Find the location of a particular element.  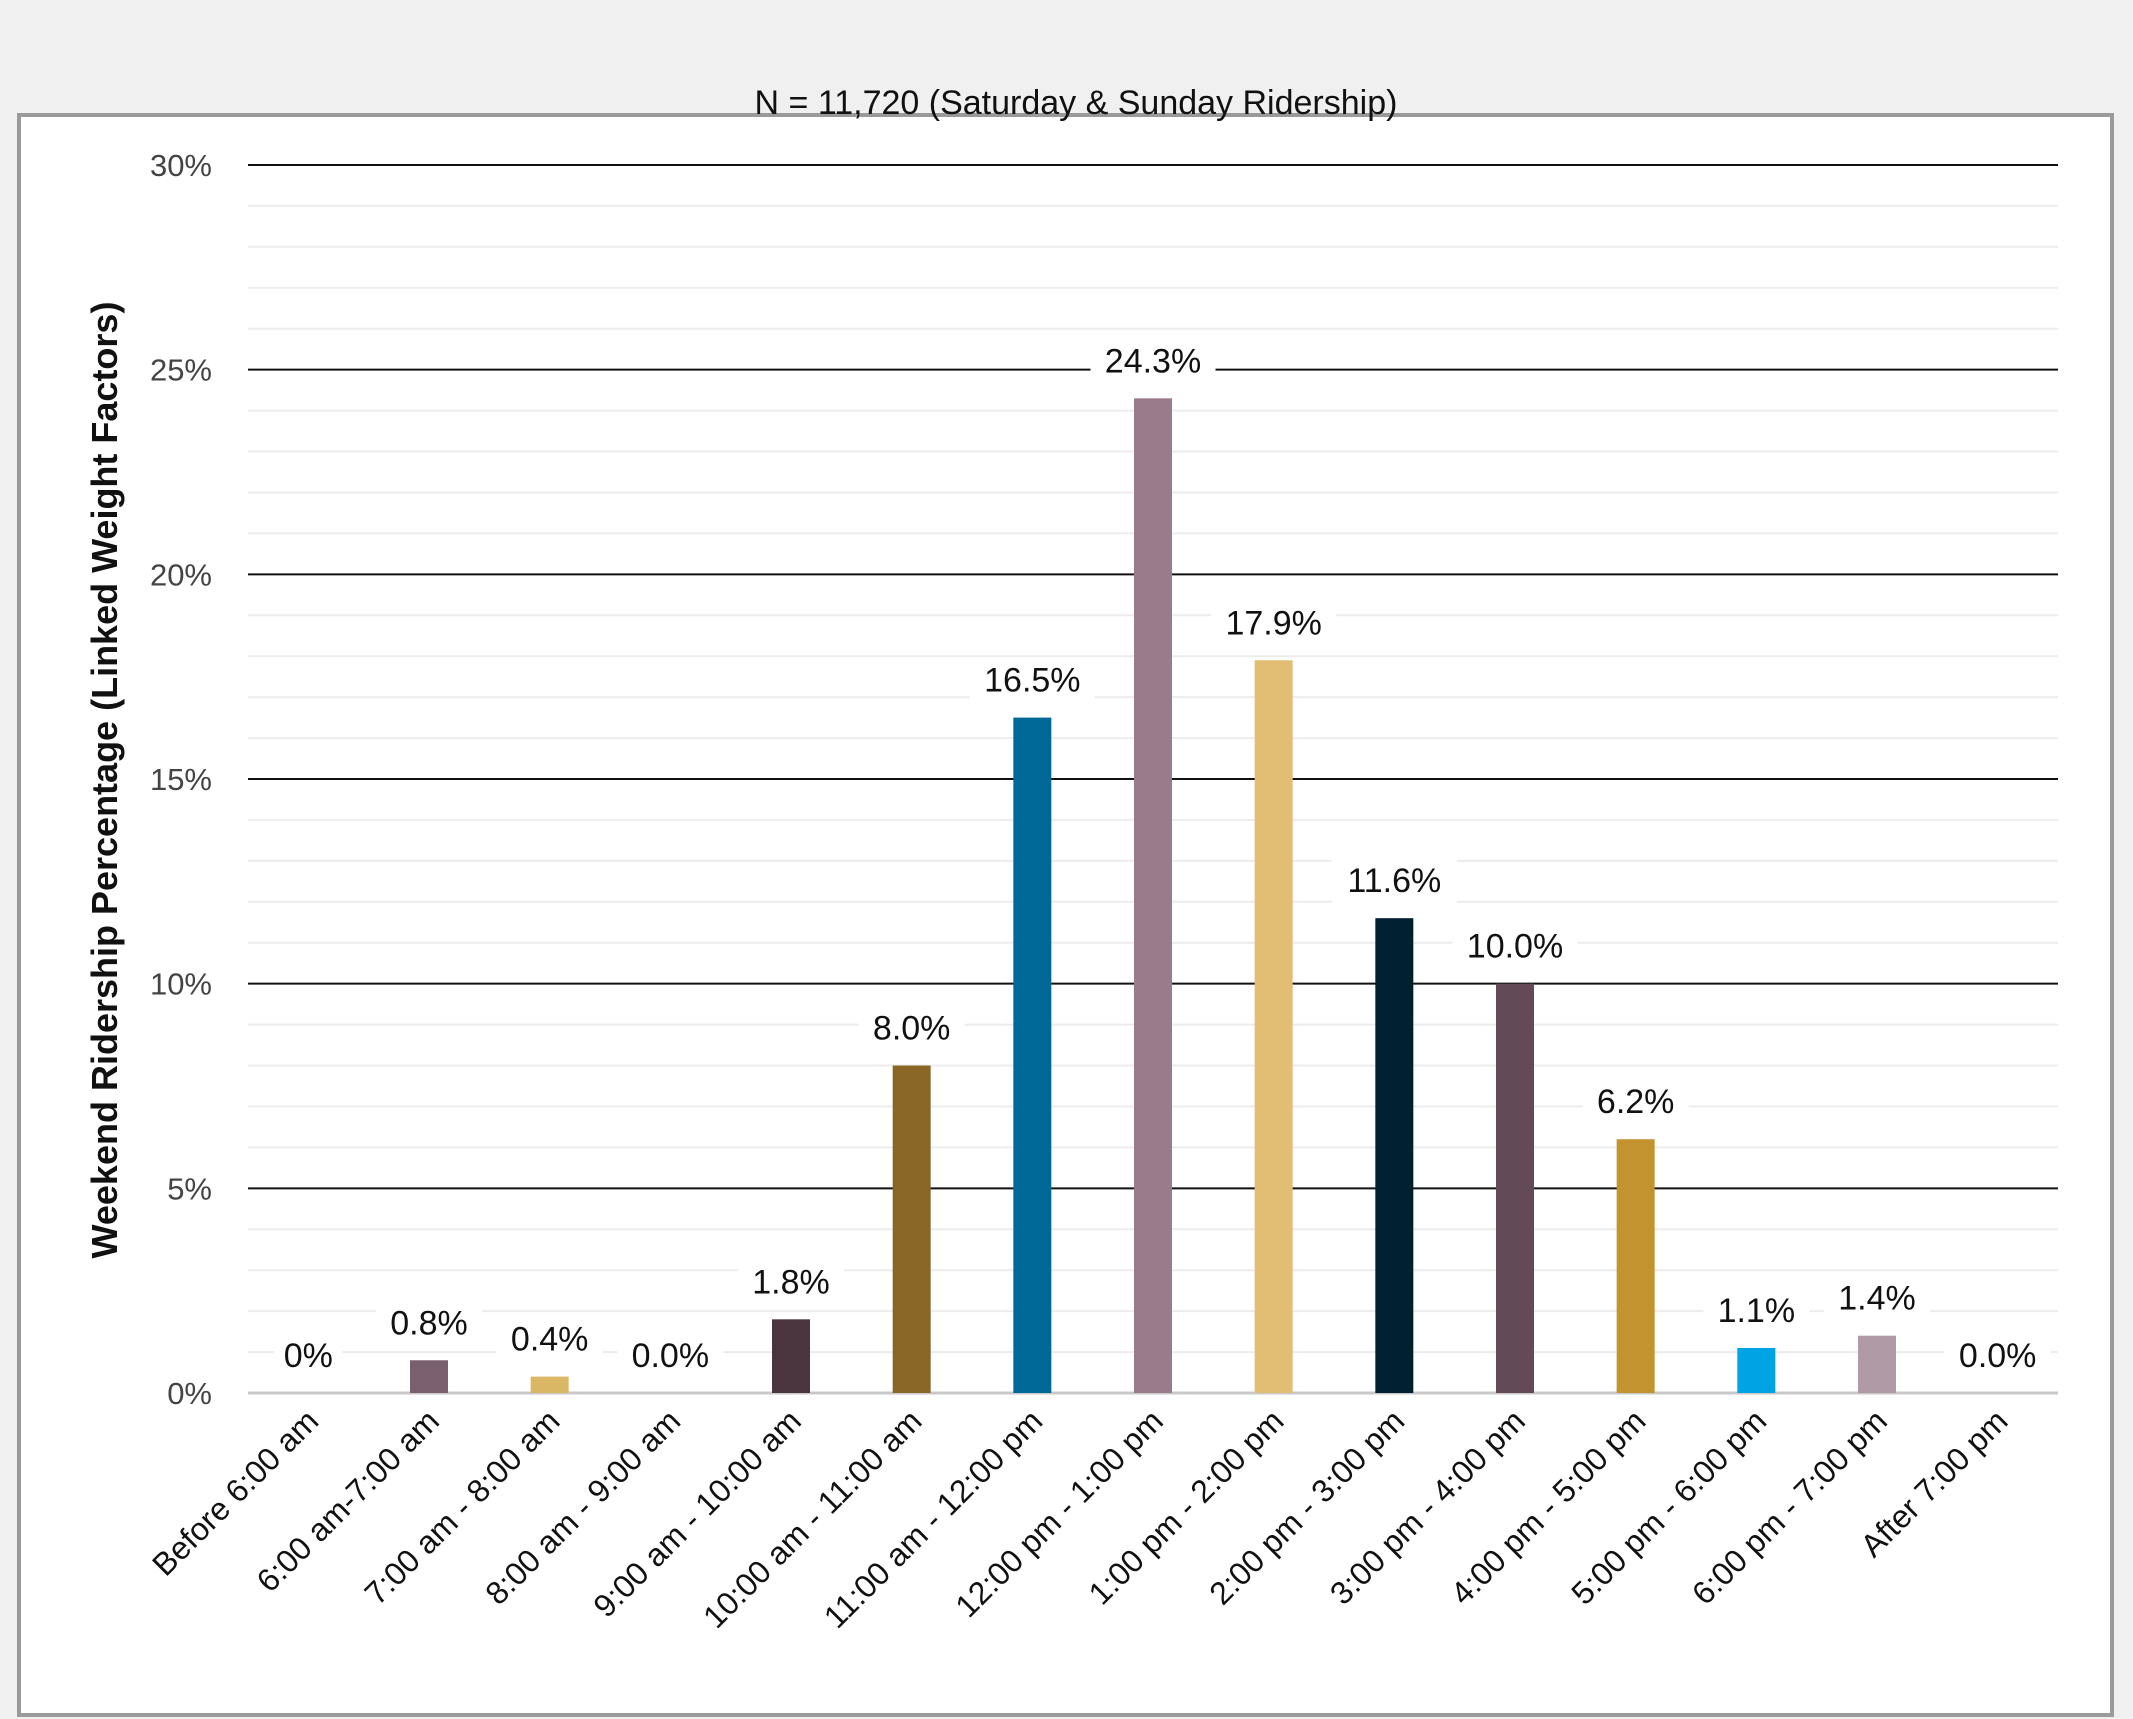

data-label: 6.2% is located at coordinates (1636, 1102).